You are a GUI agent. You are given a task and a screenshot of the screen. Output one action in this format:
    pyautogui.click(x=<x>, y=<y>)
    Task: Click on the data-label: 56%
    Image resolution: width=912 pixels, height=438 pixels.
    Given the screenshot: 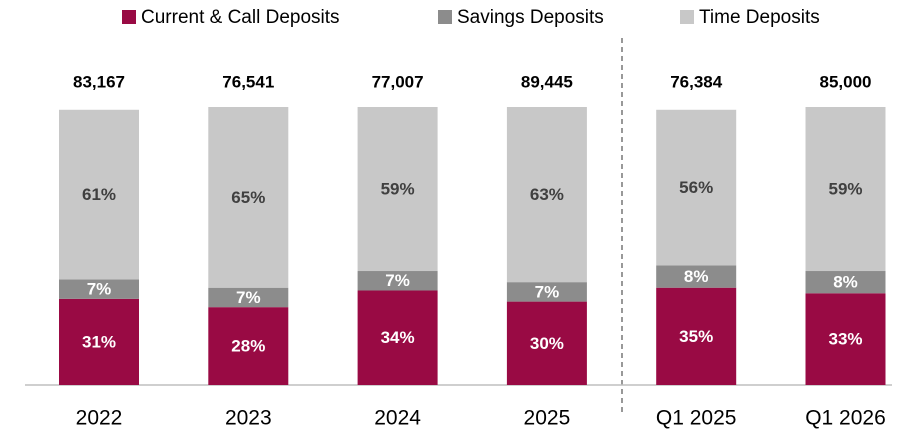 What is the action you would take?
    pyautogui.click(x=696, y=187)
    